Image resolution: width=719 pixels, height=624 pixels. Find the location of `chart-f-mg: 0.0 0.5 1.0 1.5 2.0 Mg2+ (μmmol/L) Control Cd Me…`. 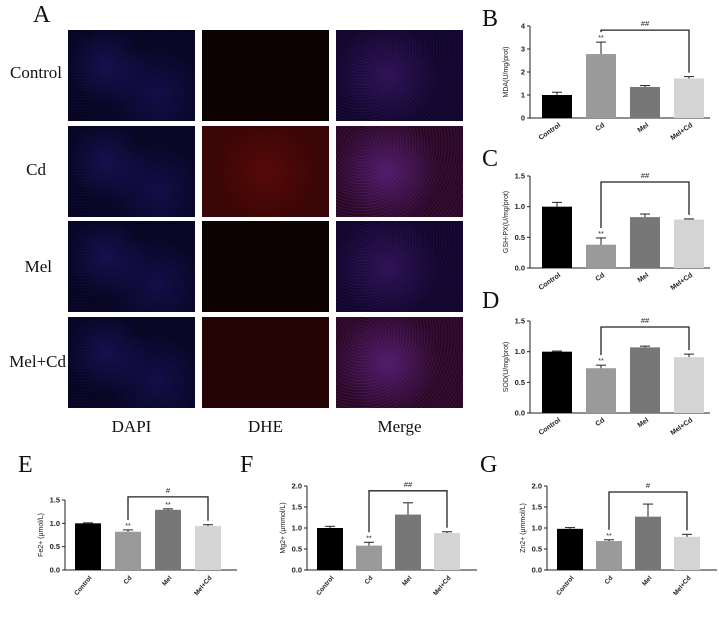

chart-f-mg: 0.0 0.5 1.0 1.5 2.0 Mg2+ (μmmol/L) Control Cd Me… is located at coordinates (378, 538).